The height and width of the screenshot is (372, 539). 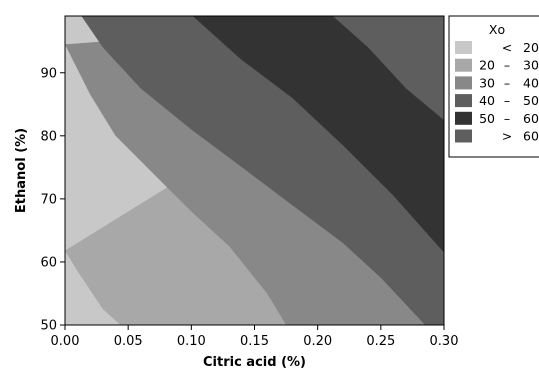 What do you see at coordinates (531, 82) in the screenshot?
I see `legend-range-high: 40` at bounding box center [531, 82].